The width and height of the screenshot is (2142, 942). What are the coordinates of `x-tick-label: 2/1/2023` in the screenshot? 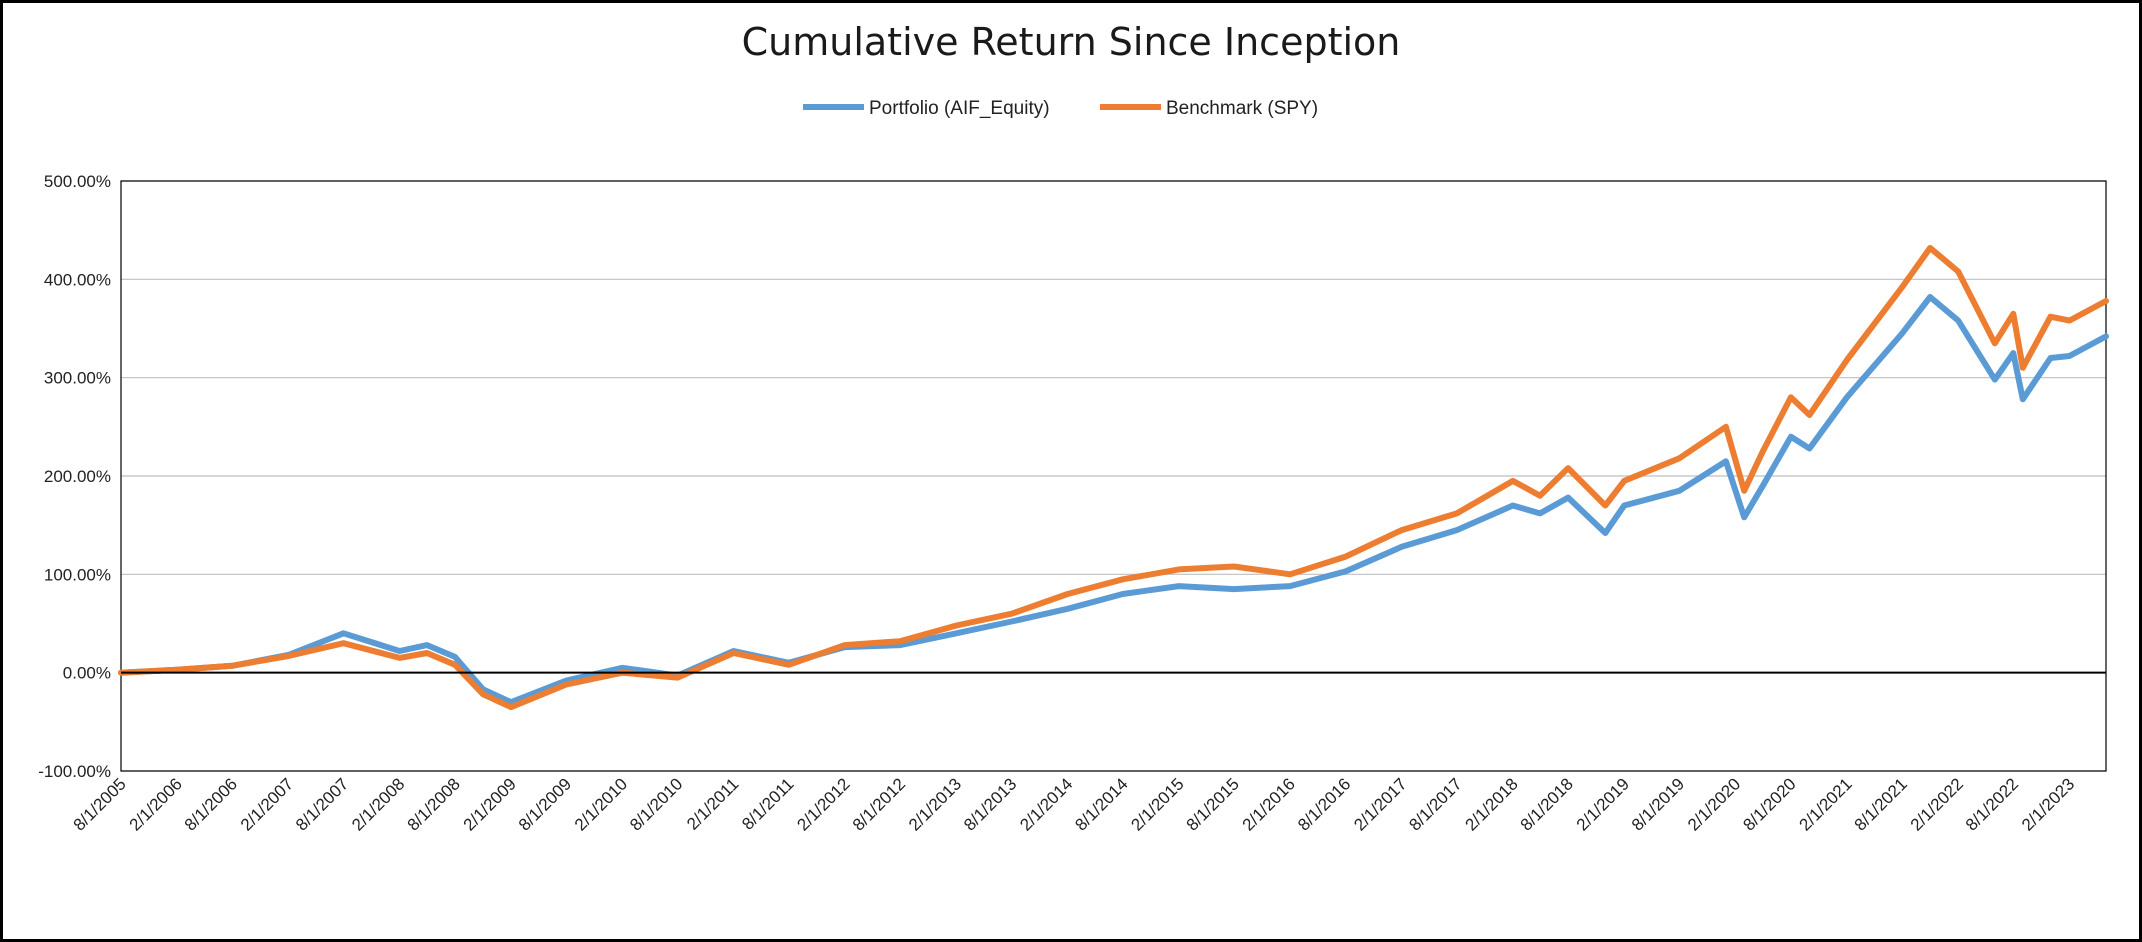 It's located at (2048, 804).